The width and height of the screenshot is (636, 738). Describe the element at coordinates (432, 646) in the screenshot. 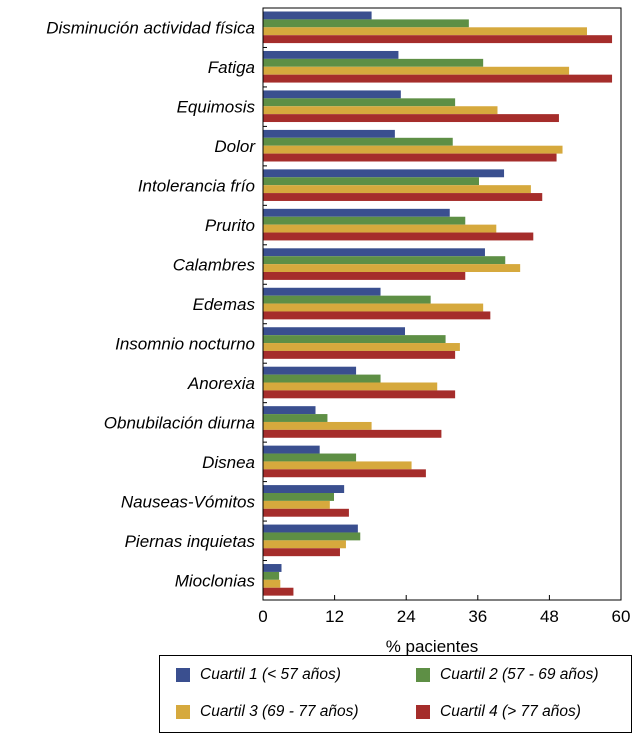

I see `x-axis-label: % pacientes` at that location.